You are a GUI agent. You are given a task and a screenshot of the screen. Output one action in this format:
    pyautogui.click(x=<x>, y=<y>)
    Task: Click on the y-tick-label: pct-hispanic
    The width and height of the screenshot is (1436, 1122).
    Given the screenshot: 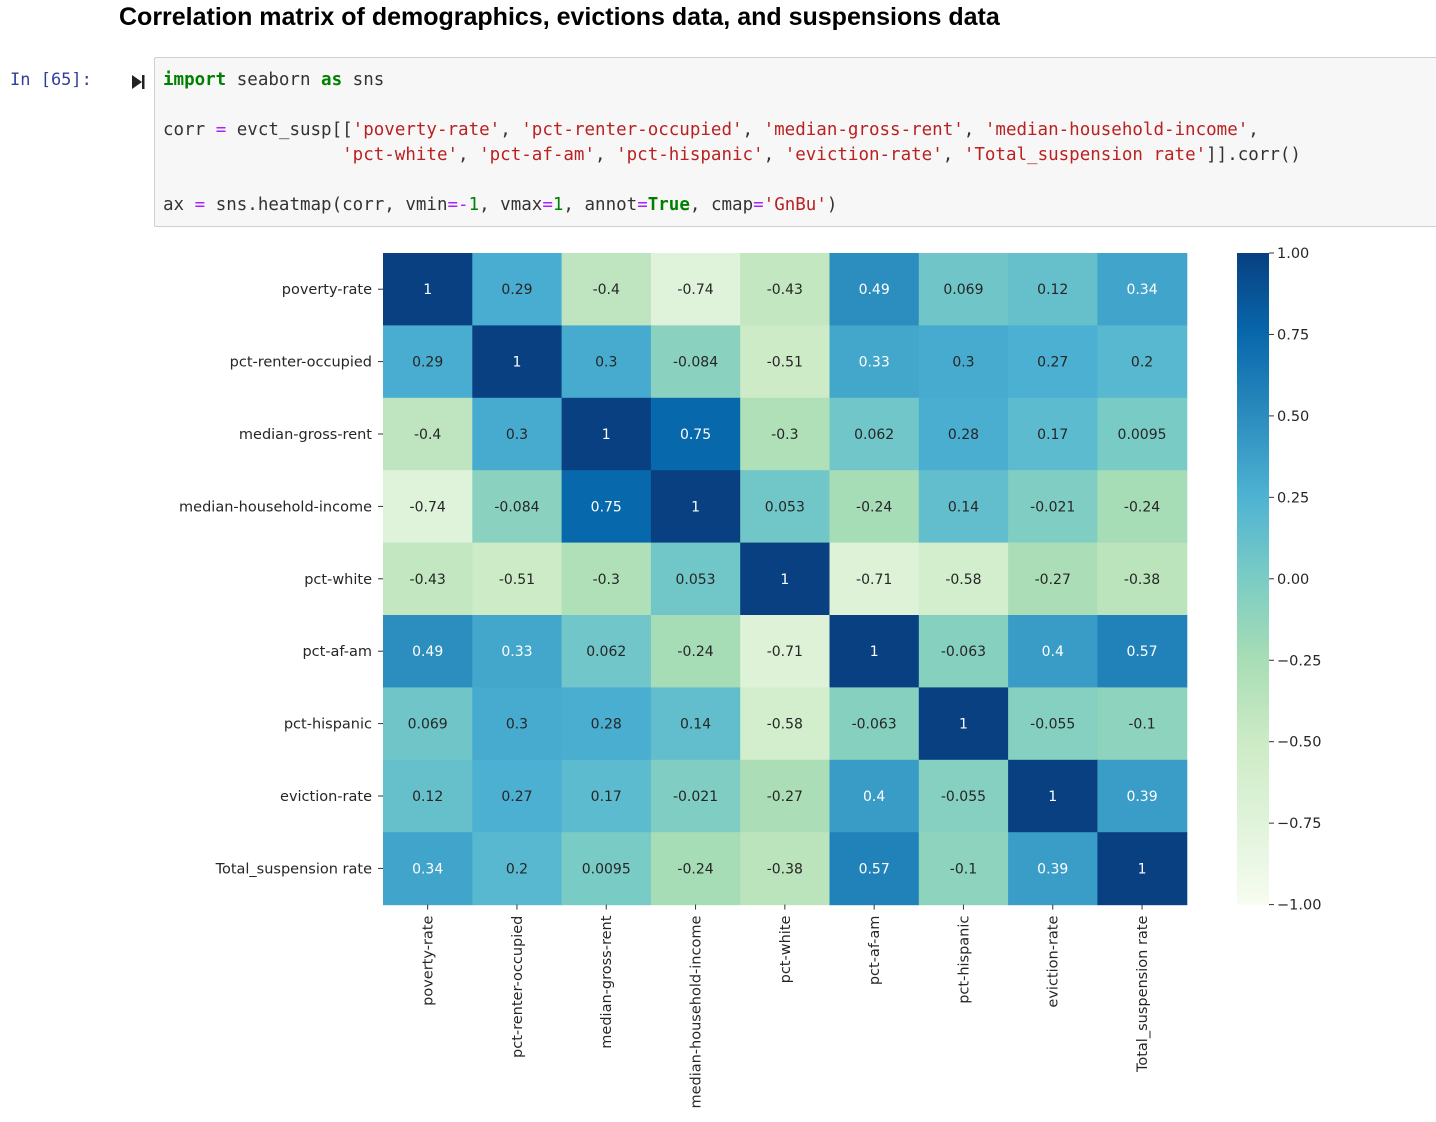 What is the action you would take?
    pyautogui.click(x=328, y=725)
    